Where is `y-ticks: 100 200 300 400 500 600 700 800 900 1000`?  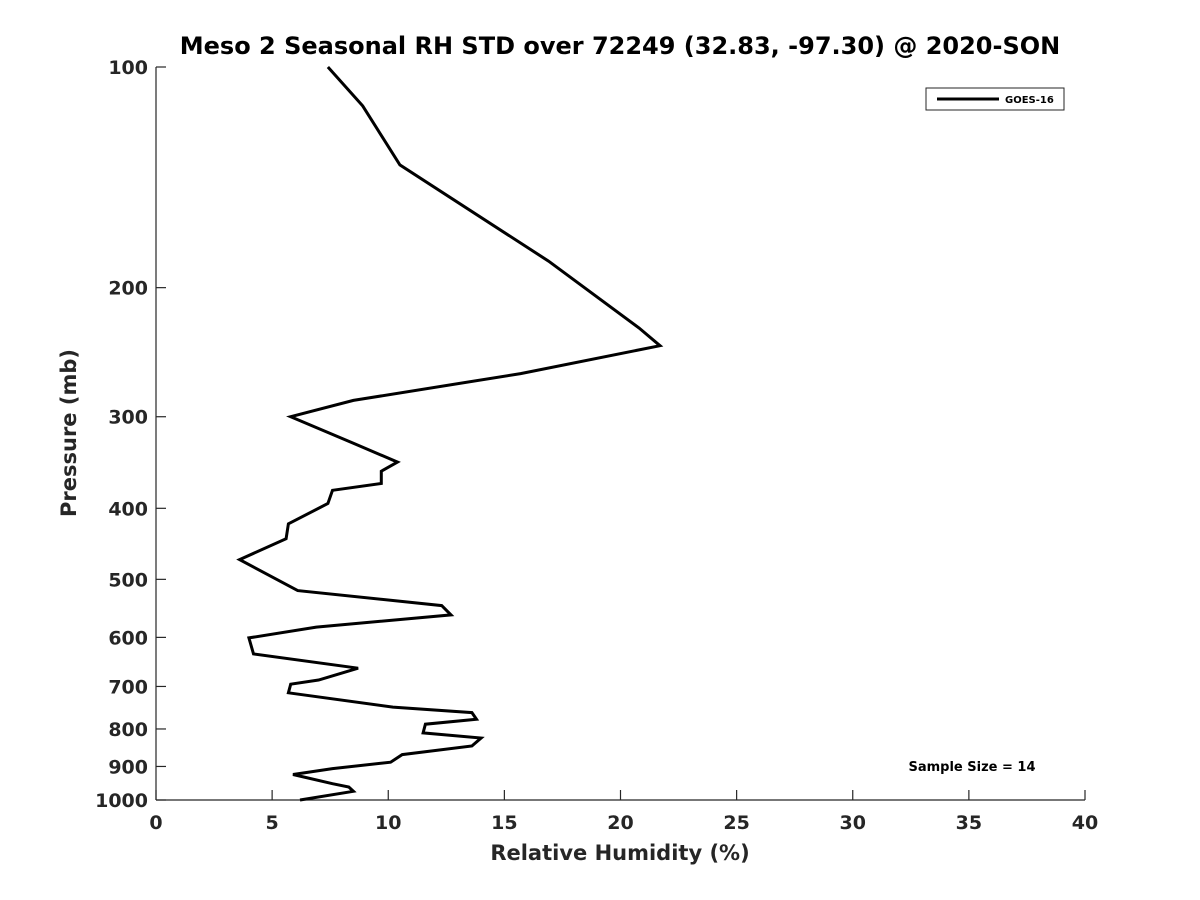
y-ticks: 100 200 300 400 500 600 700 800 900 1000 is located at coordinates (130, 434).